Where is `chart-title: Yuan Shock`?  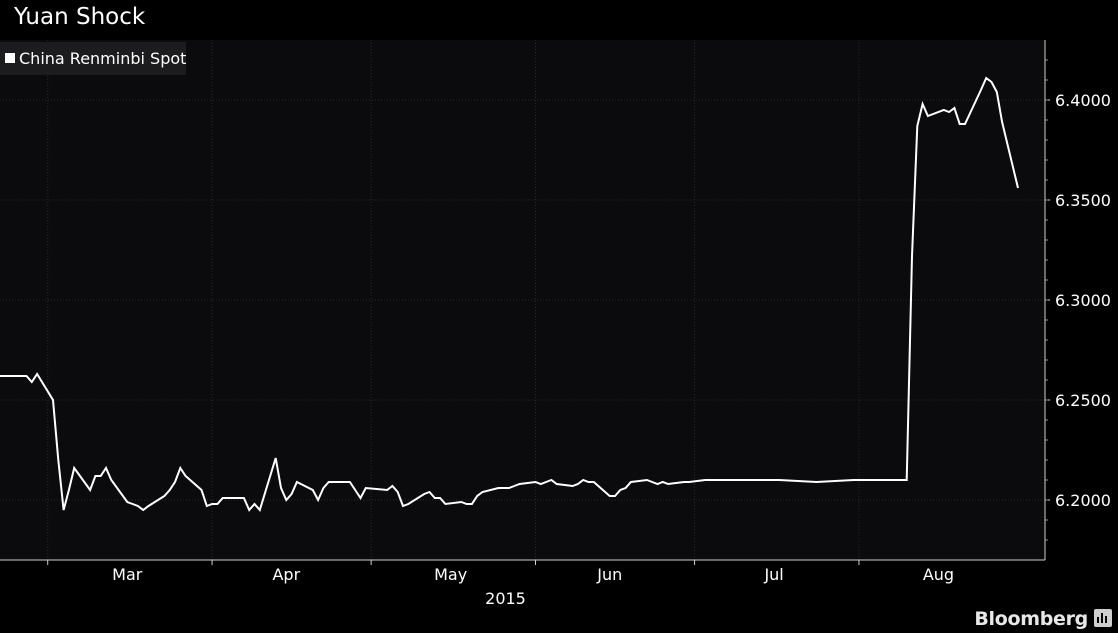 chart-title: Yuan Shock is located at coordinates (80, 17).